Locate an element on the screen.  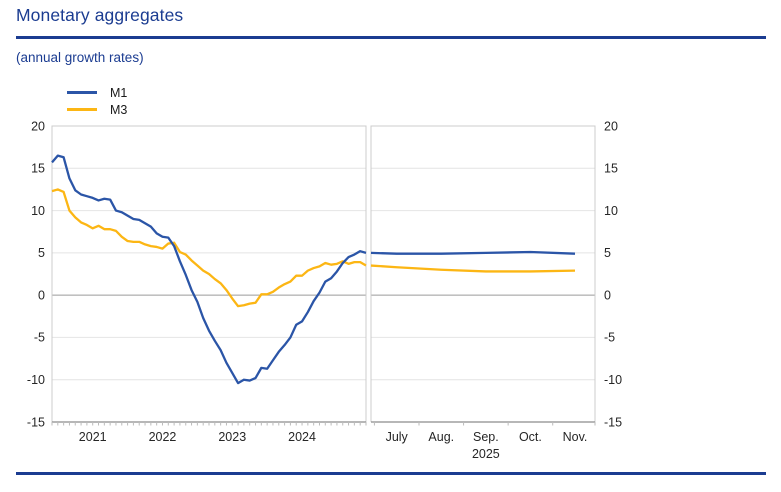
y-axis-label-left: 10 is located at coordinates (38, 211).